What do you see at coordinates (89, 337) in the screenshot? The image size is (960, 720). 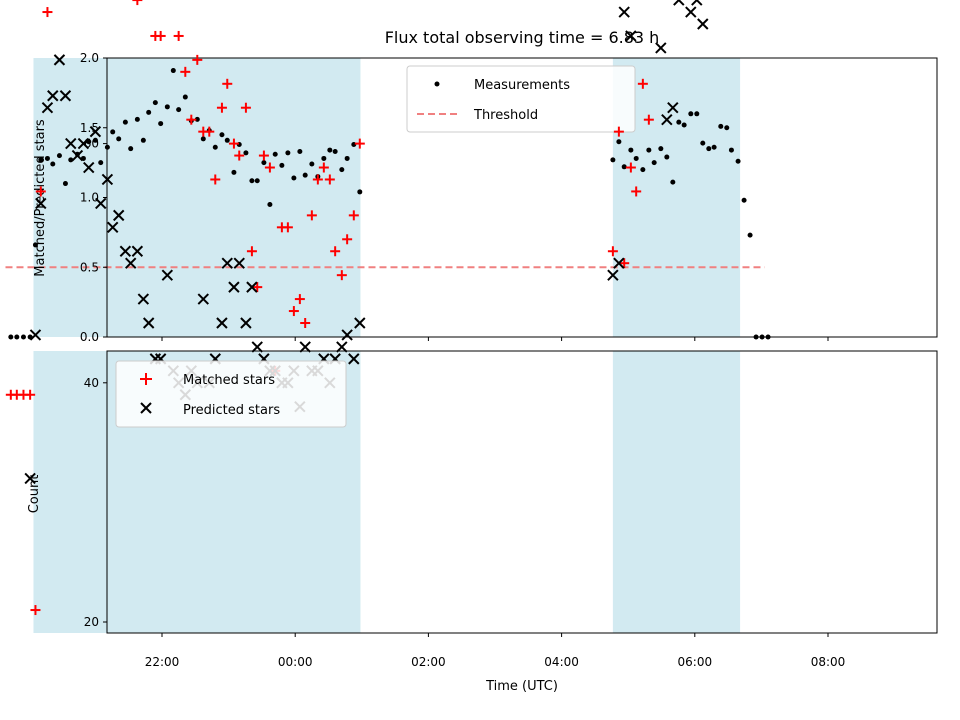 I see `y-tick-label: 0.0` at bounding box center [89, 337].